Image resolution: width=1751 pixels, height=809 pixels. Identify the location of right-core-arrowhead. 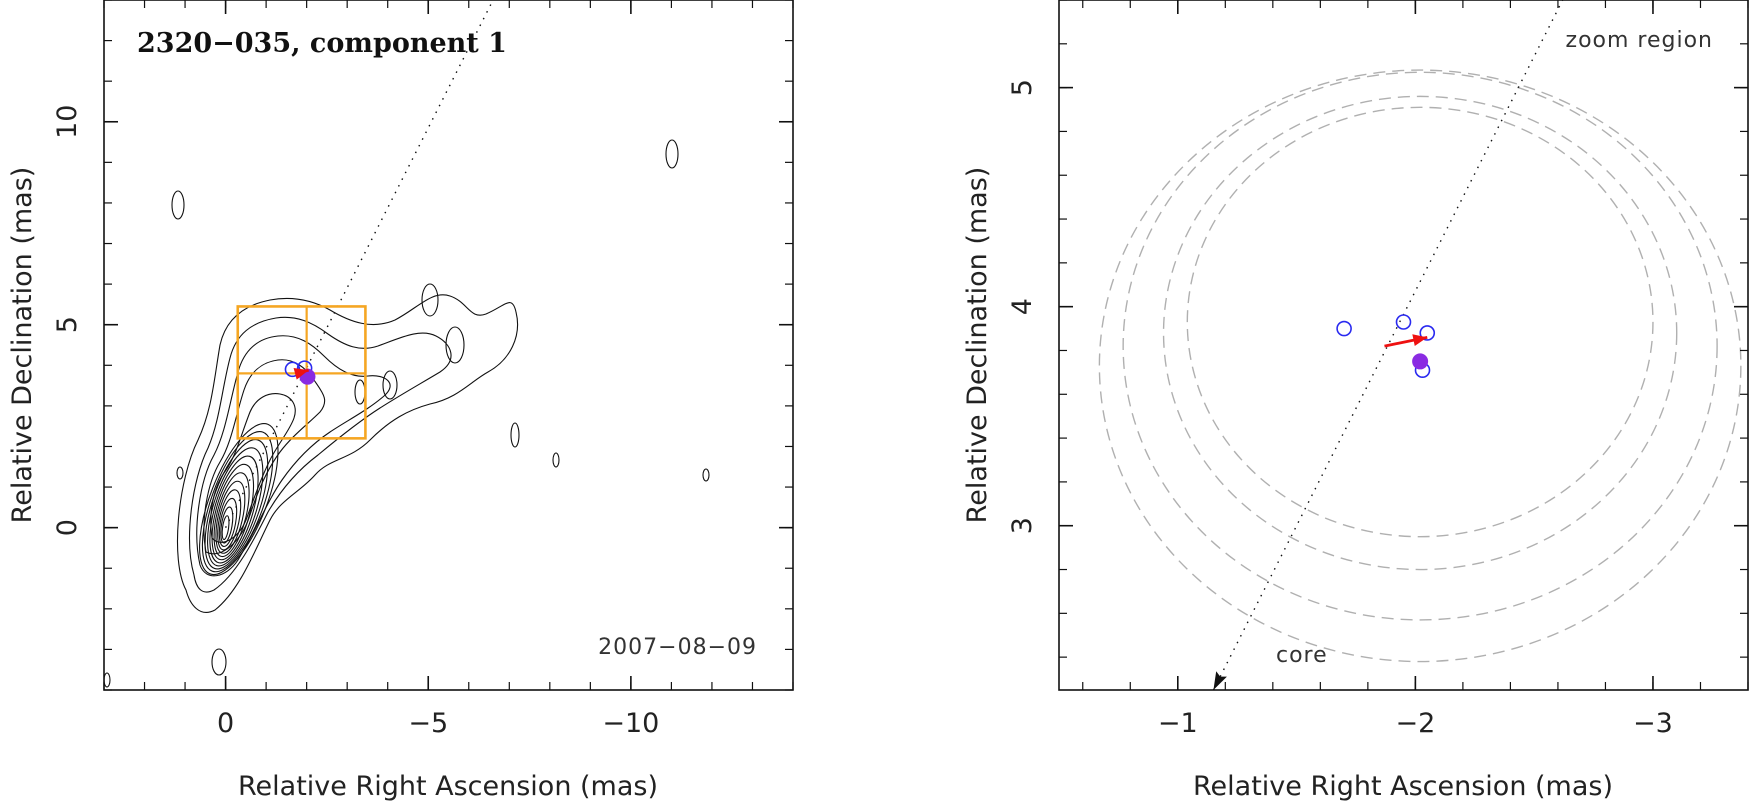
(1220, 680).